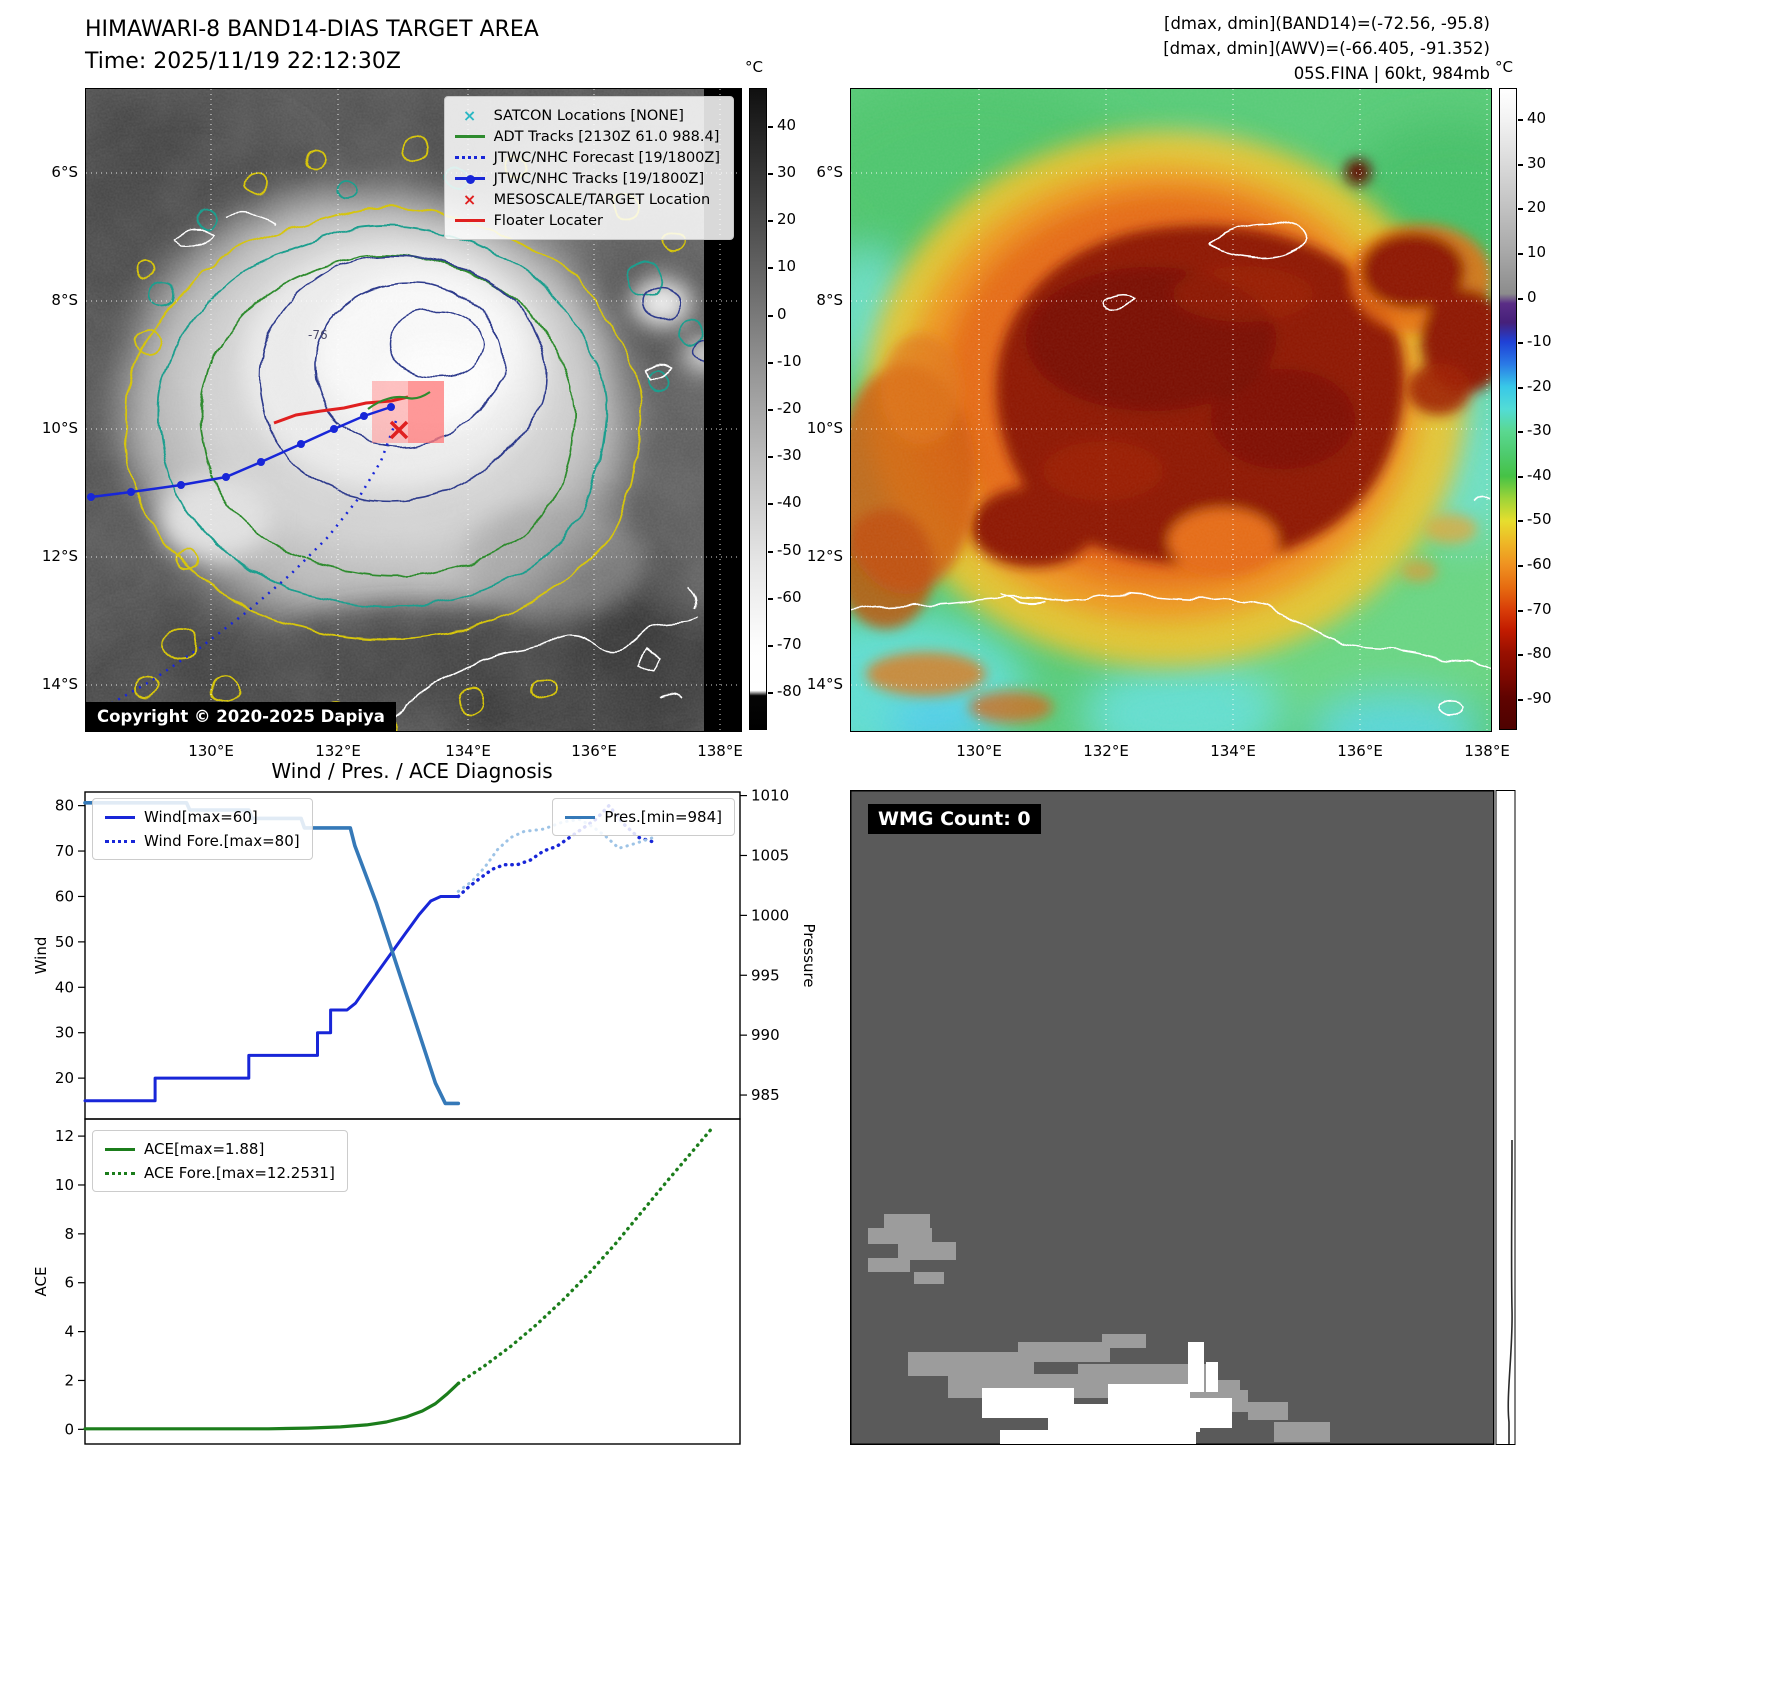 The height and width of the screenshot is (1690, 1788). I want to click on awv-colorbar-gradient, so click(1508, 409).